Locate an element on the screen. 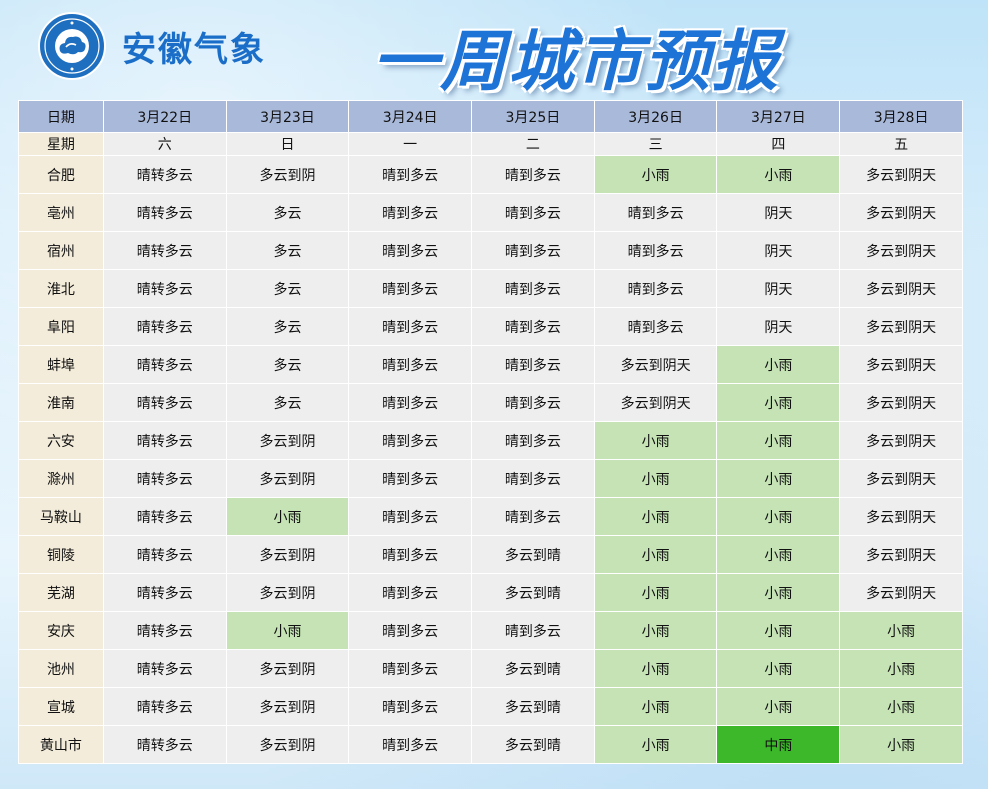  city-name: 宿州 is located at coordinates (61, 250).